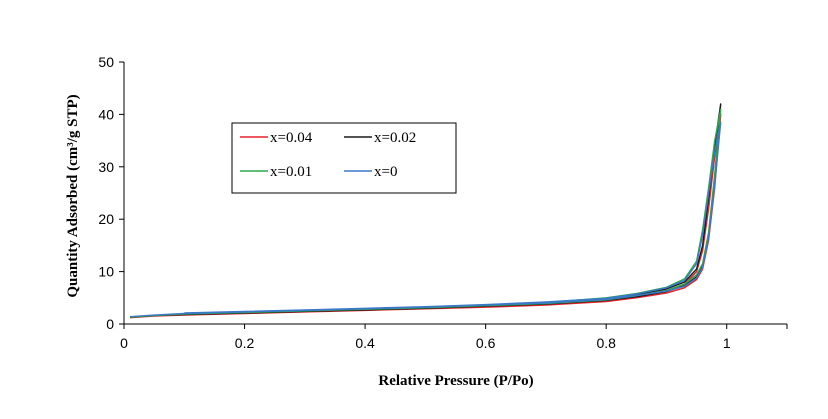 This screenshot has width=828, height=419. I want to click on y-tick-label: 20, so click(106, 219).